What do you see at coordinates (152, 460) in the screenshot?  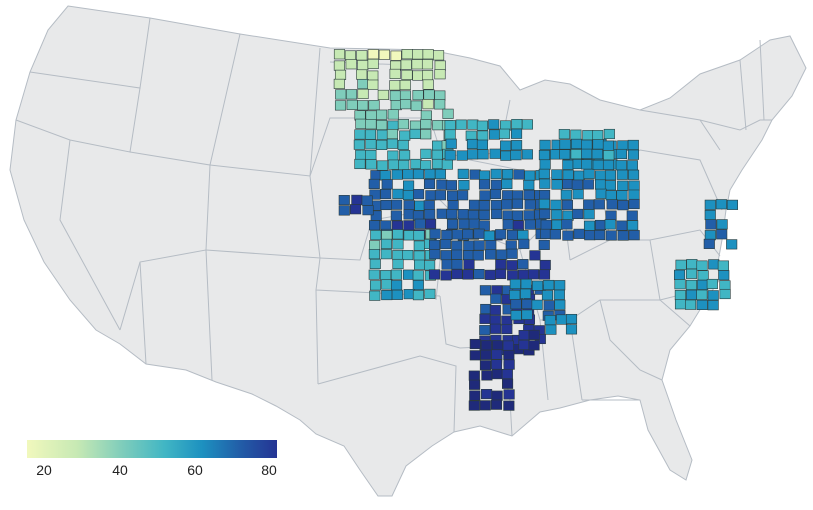 I see `color-legend: 20 40 60 80` at bounding box center [152, 460].